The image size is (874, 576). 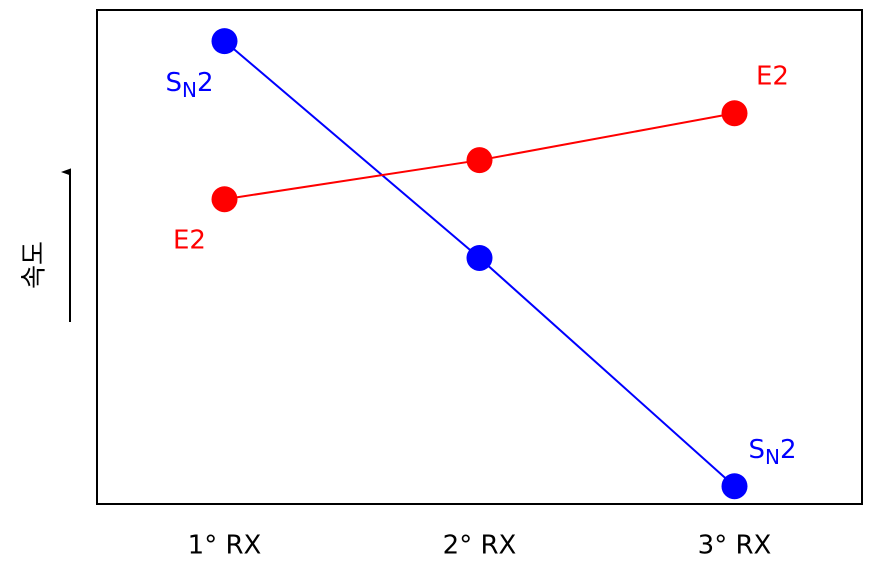 What do you see at coordinates (225, 546) in the screenshot?
I see `x-tick-label: 1° RX` at bounding box center [225, 546].